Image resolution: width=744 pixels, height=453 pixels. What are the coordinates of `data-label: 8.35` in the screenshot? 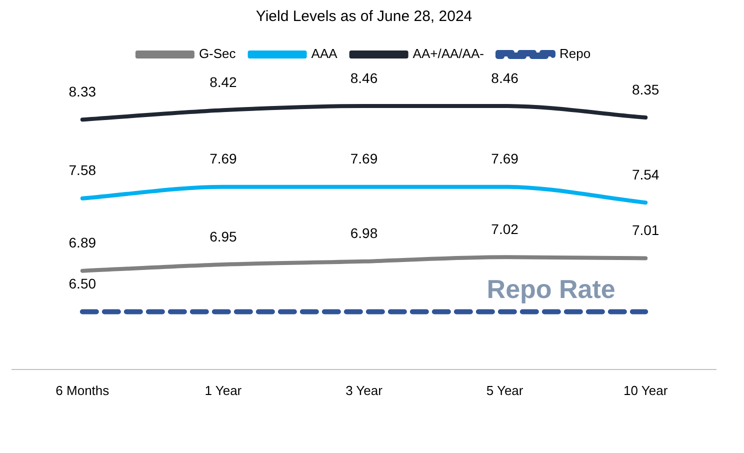 It's located at (646, 89).